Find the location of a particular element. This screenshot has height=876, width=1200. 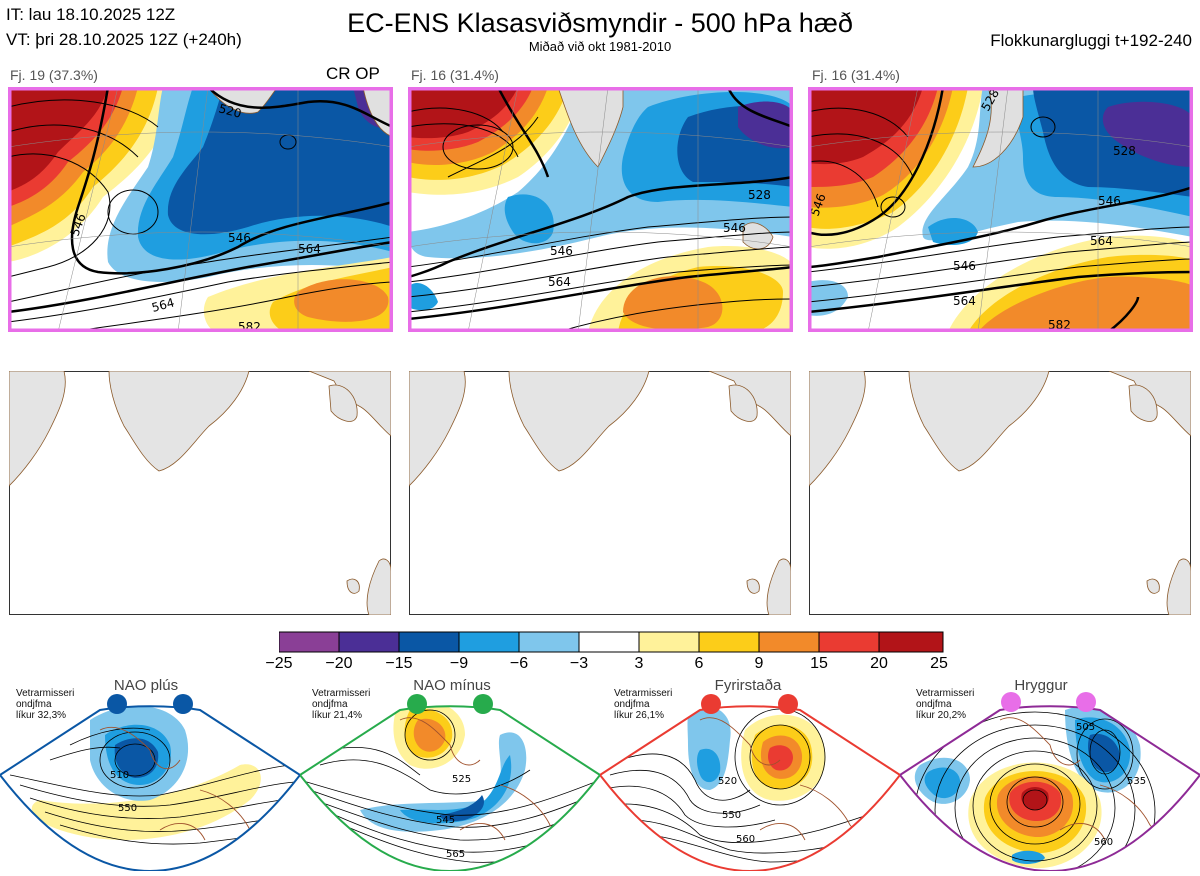

colorbar-tick: −20 is located at coordinates (339, 663).